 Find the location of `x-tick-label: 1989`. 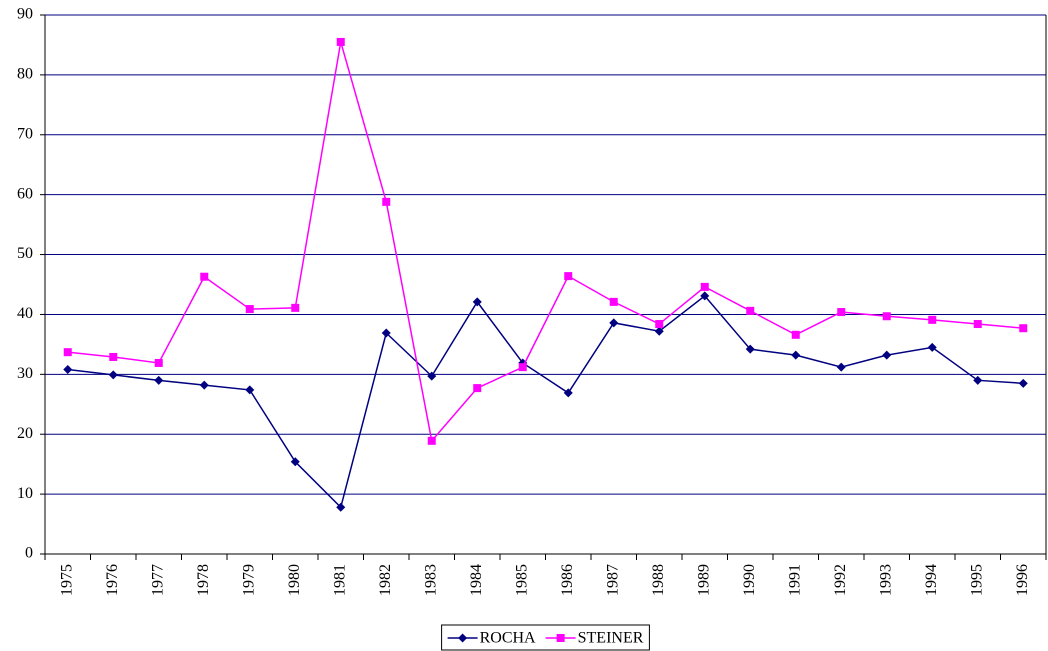

x-tick-label: 1989 is located at coordinates (703, 580).